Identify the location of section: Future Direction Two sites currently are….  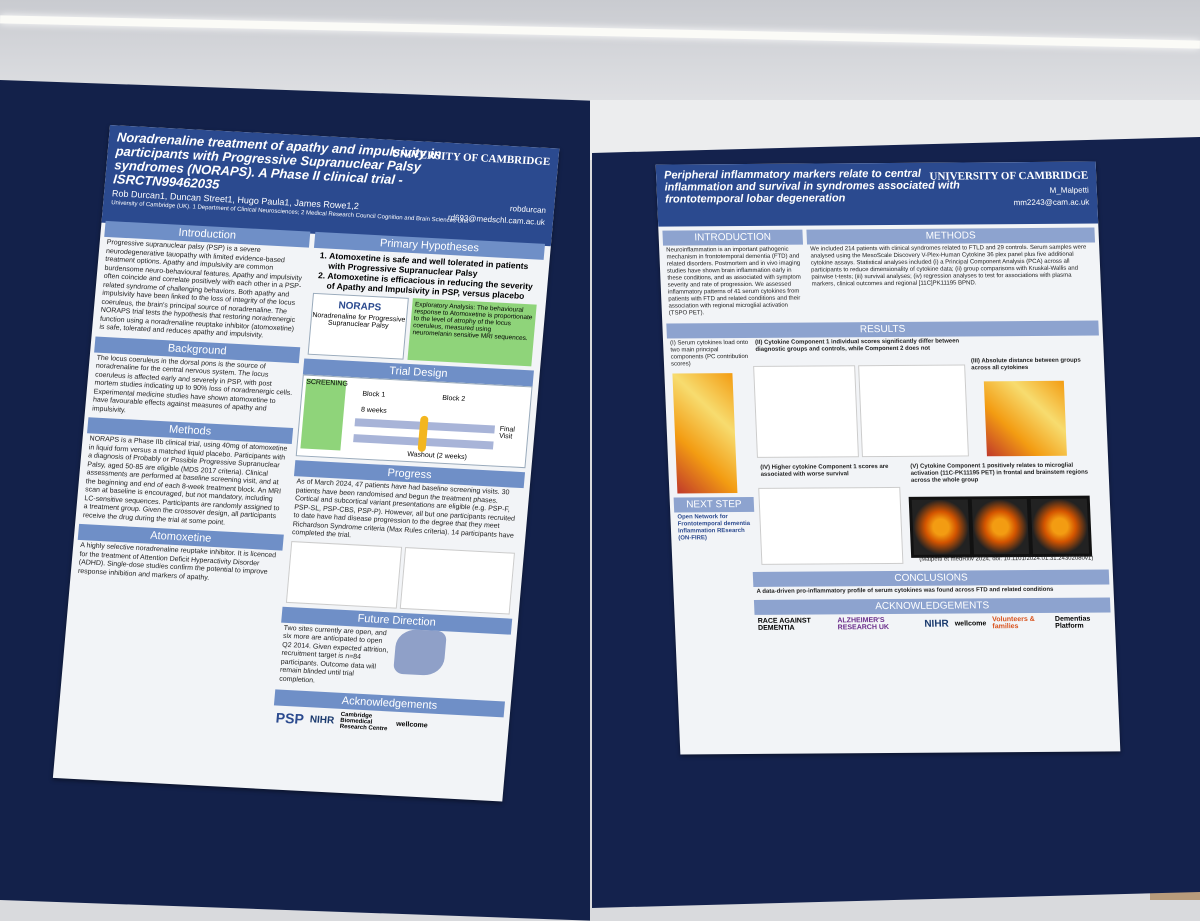
(394, 651).